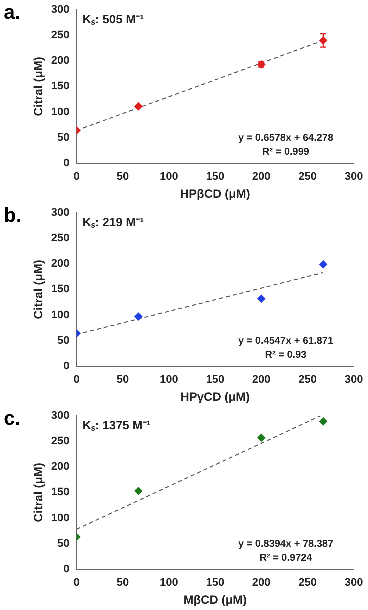 The image size is (368, 610). Describe the element at coordinates (12, 13) in the screenshot. I see `chart-title: a.` at that location.